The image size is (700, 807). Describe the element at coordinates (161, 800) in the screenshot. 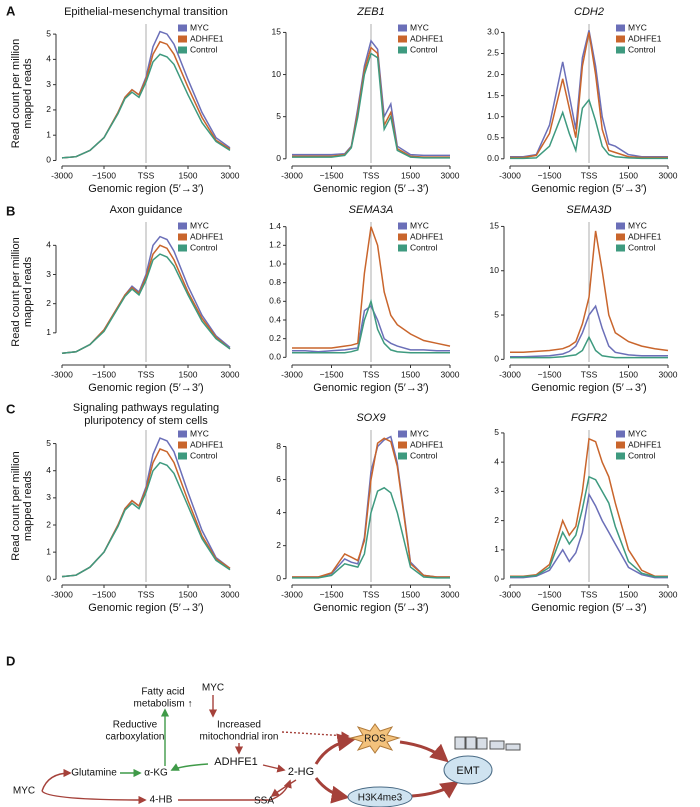

I see `node-label: 4-HB` at that location.